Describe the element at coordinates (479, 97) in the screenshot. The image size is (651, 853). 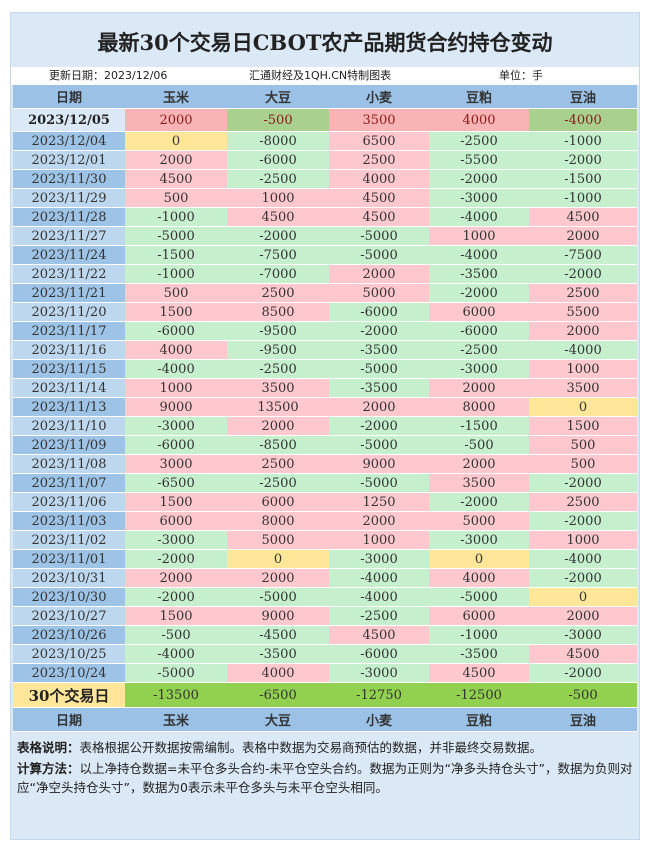
I see `column-header: 豆粕` at that location.